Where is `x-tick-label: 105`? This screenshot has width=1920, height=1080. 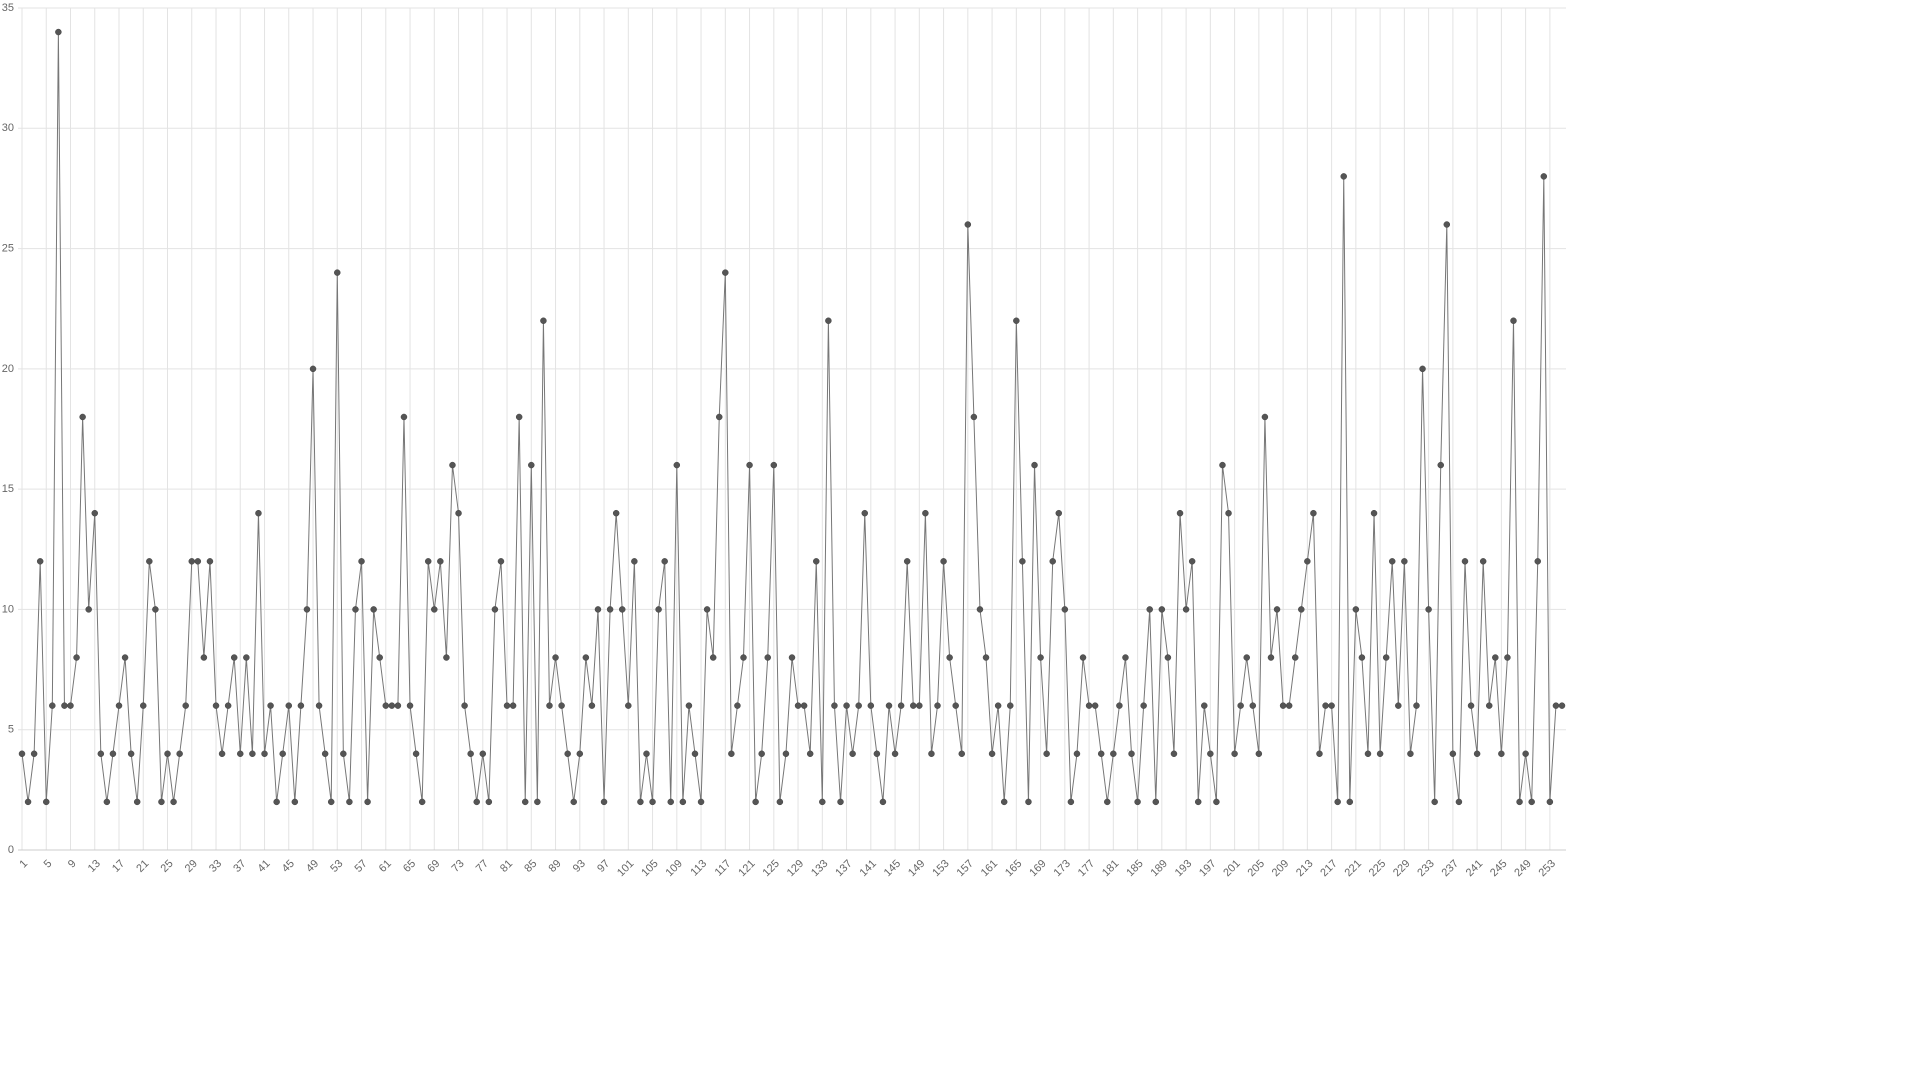 x-tick-label: 105 is located at coordinates (649, 868).